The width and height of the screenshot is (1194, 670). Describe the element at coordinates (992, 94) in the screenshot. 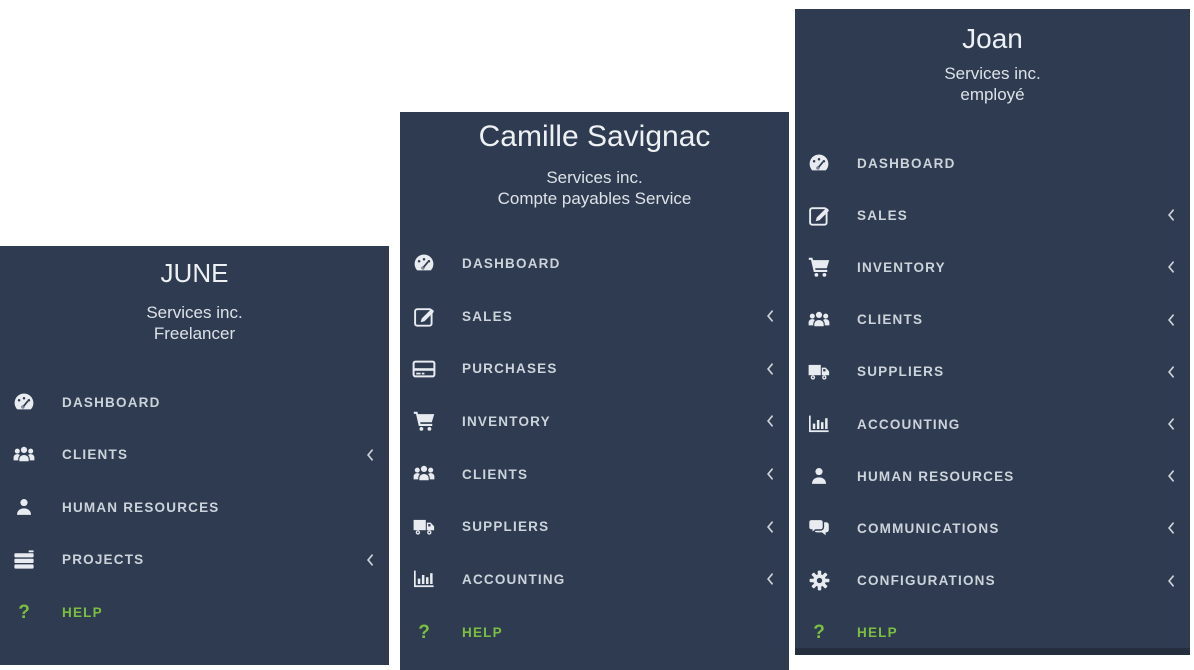

I see `user-role: employé` at that location.